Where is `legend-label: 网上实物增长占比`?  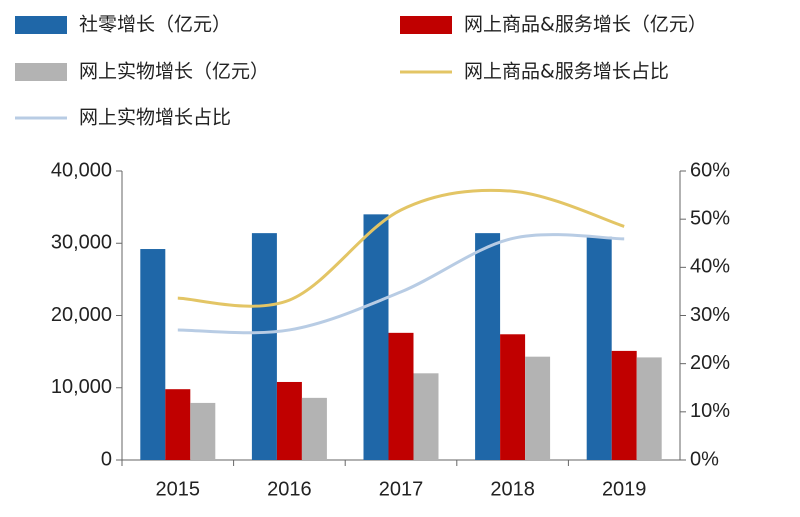
legend-label: 网上实物增长占比 is located at coordinates (155, 118).